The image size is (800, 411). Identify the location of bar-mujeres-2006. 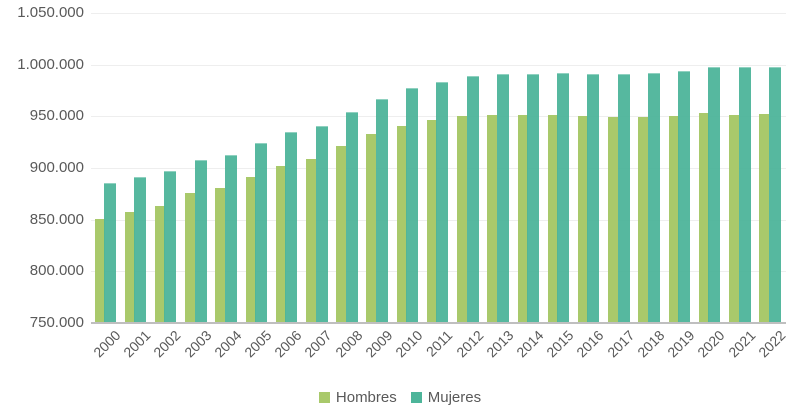
(291, 227).